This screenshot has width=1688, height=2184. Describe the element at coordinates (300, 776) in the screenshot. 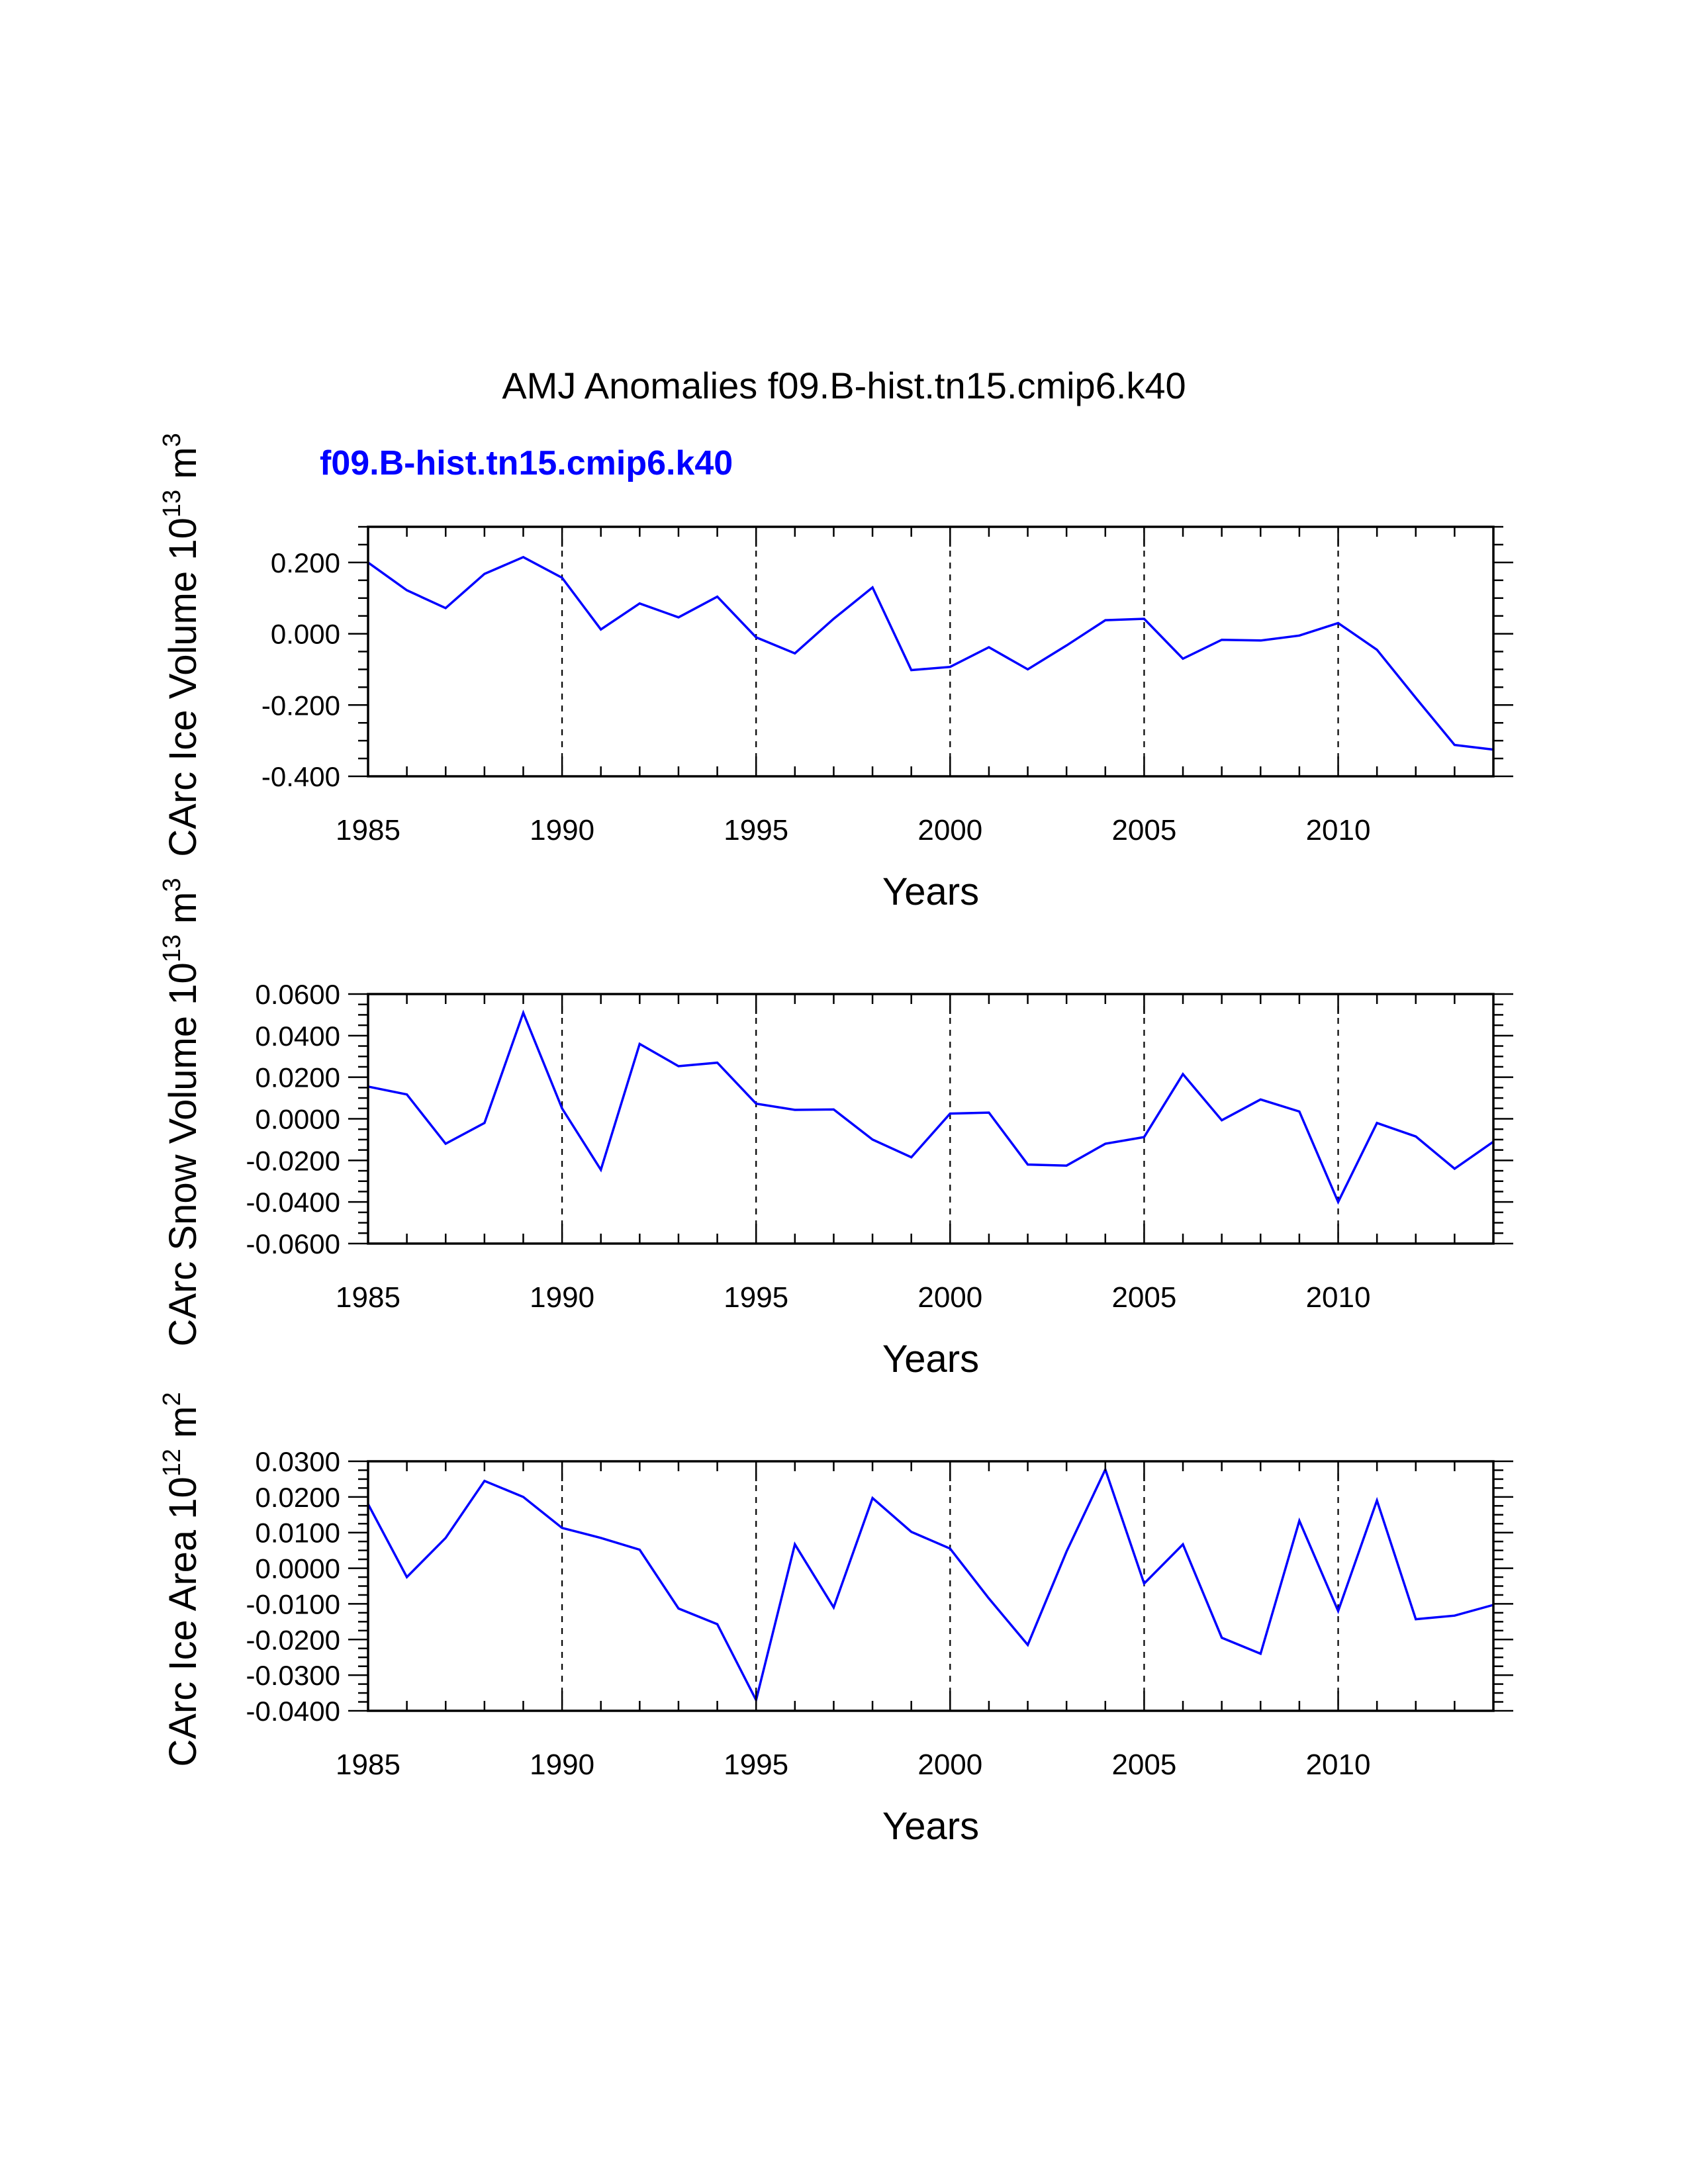

I see `y-tick-label: -0.400` at that location.